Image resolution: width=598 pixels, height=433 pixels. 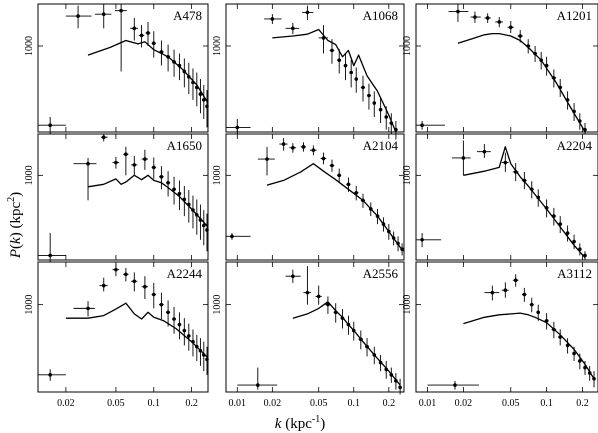 What do you see at coordinates (574, 15) in the screenshot?
I see `panel-title: A1201` at bounding box center [574, 15].